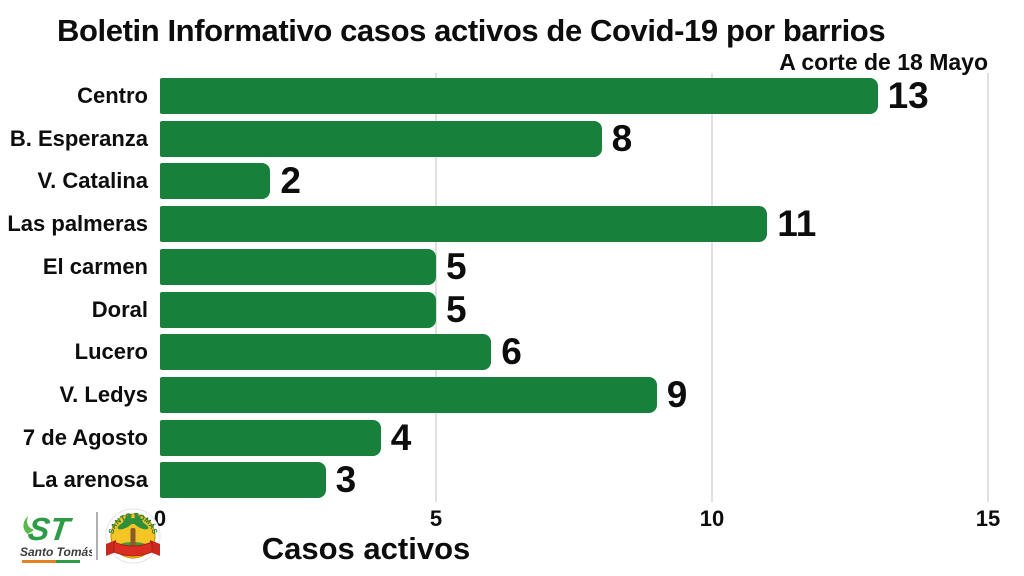  I want to click on santo-tomas-logo: ST Santo Tomás, so click(56, 537).